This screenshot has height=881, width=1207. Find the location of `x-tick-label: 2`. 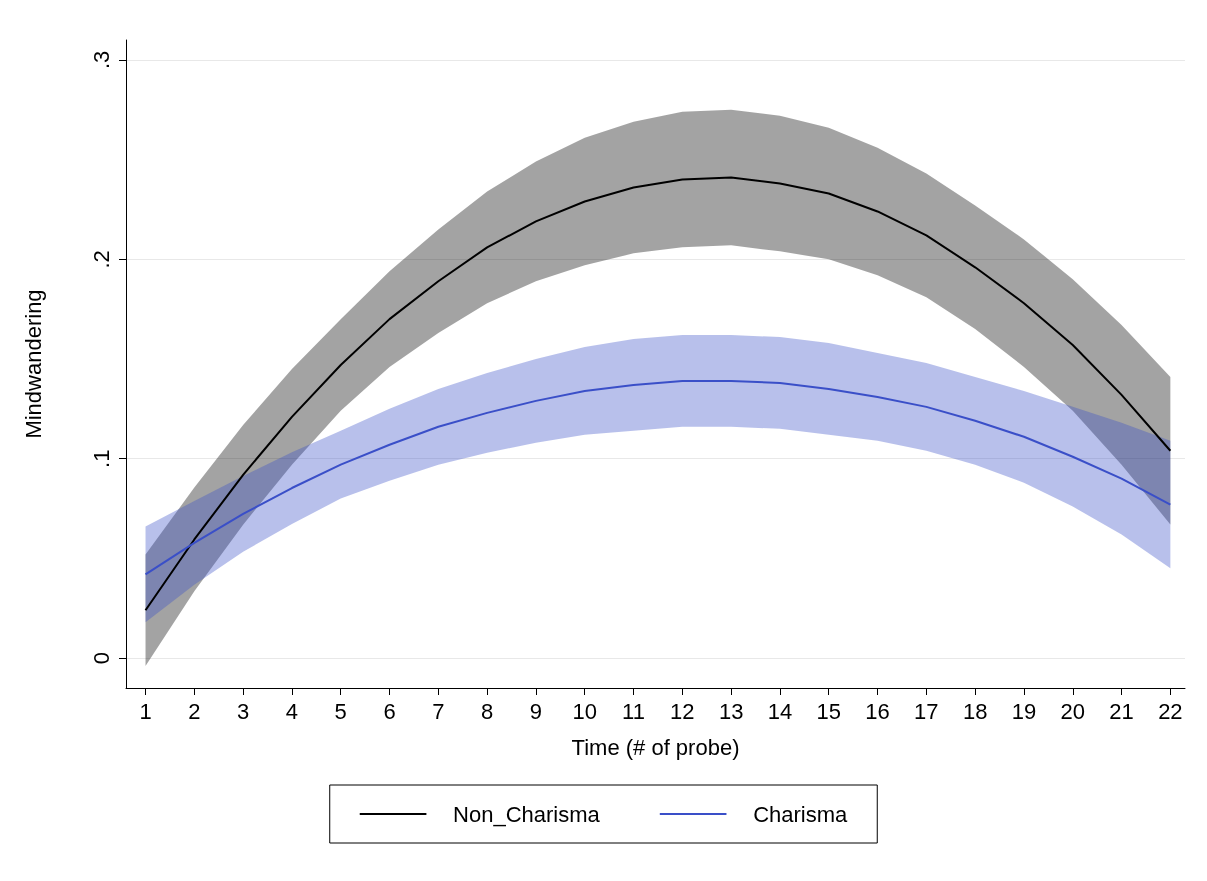

x-tick-label: 2 is located at coordinates (194, 711).